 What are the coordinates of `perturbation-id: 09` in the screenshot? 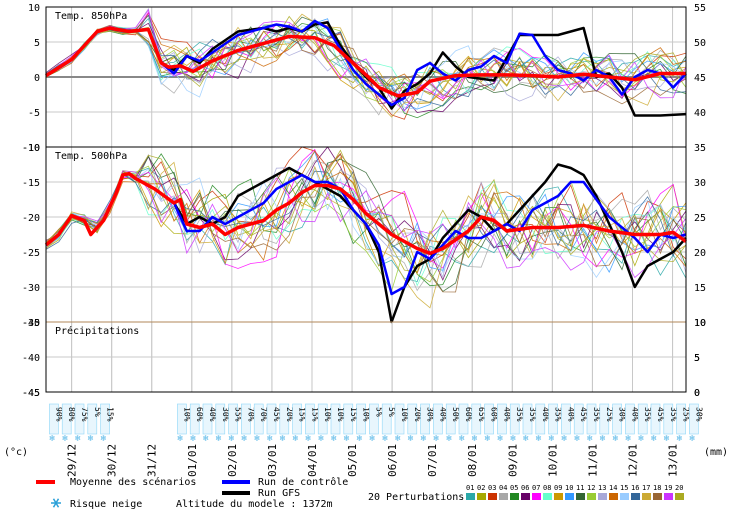 It's located at (558, 488).